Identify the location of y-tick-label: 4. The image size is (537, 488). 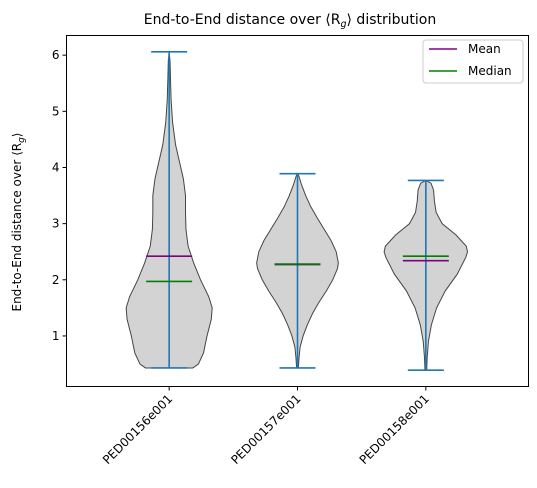
(56, 167).